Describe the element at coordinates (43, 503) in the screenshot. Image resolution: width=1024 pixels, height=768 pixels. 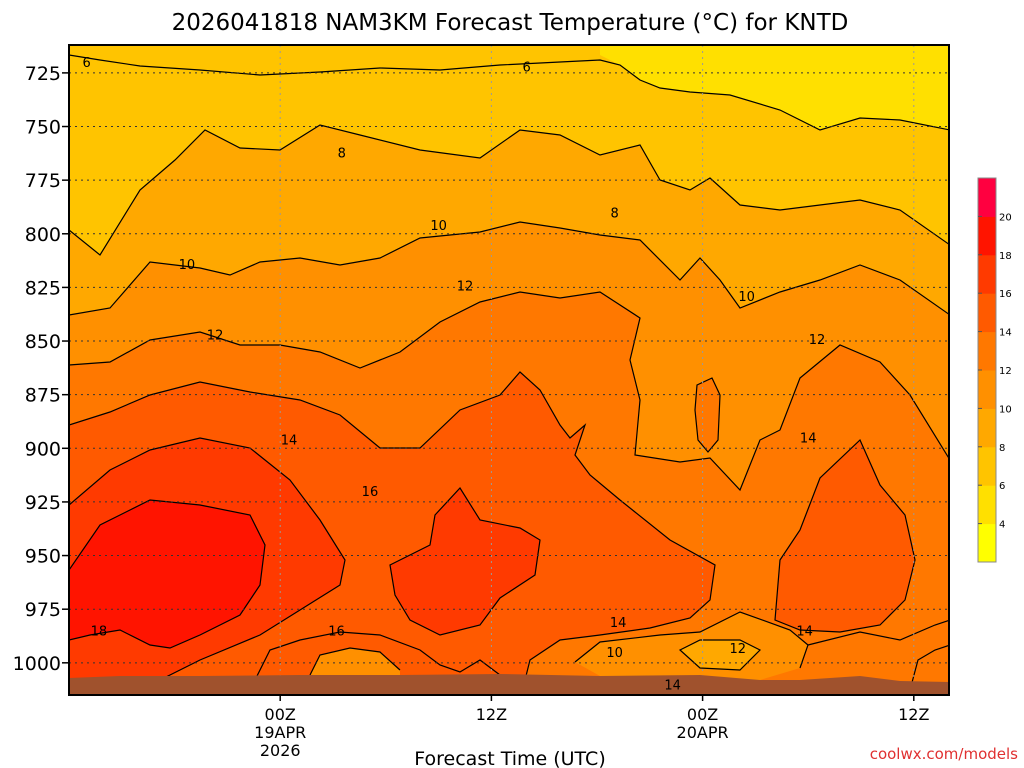
I see `y-tick-label: 925` at that location.